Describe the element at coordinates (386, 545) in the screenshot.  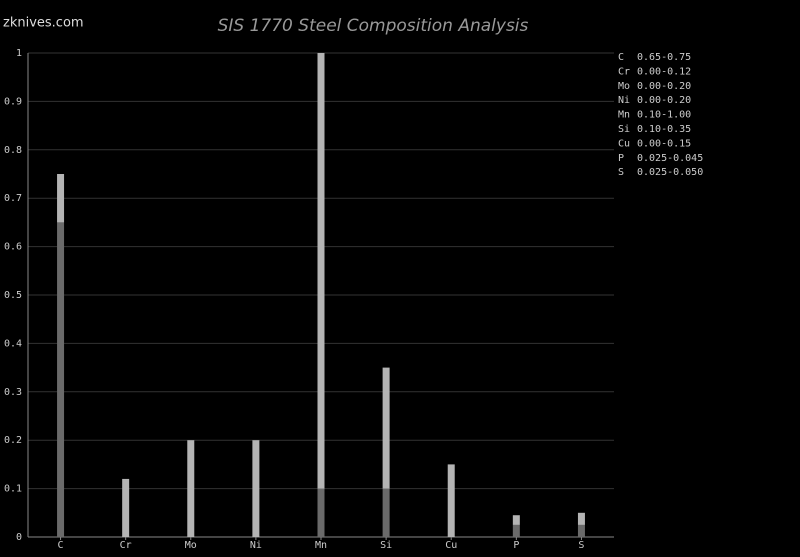
I see `x-tick-label: Si` at that location.